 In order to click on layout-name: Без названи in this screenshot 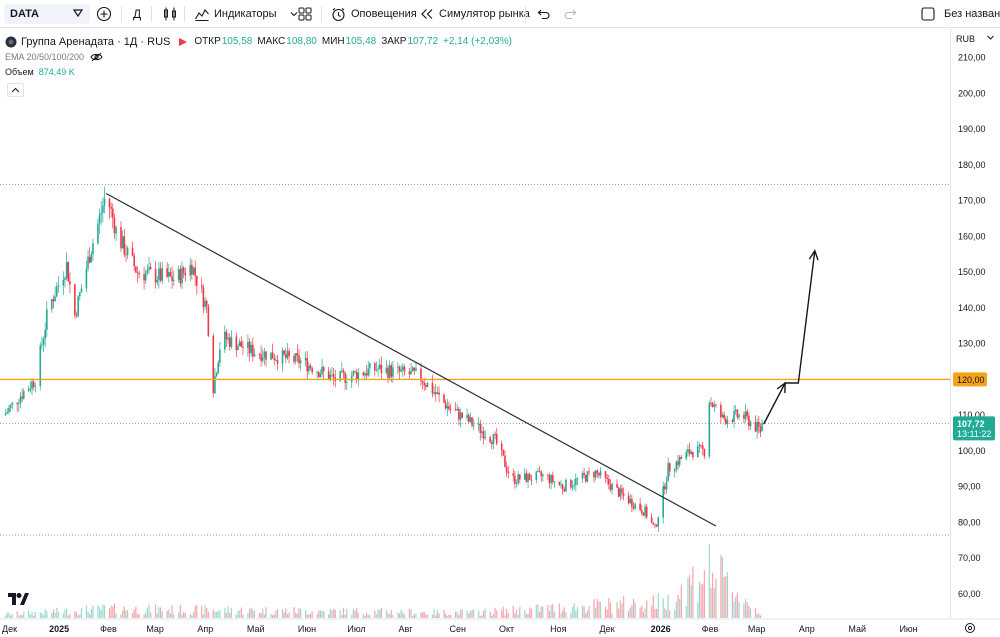, I will do `click(972, 14)`.